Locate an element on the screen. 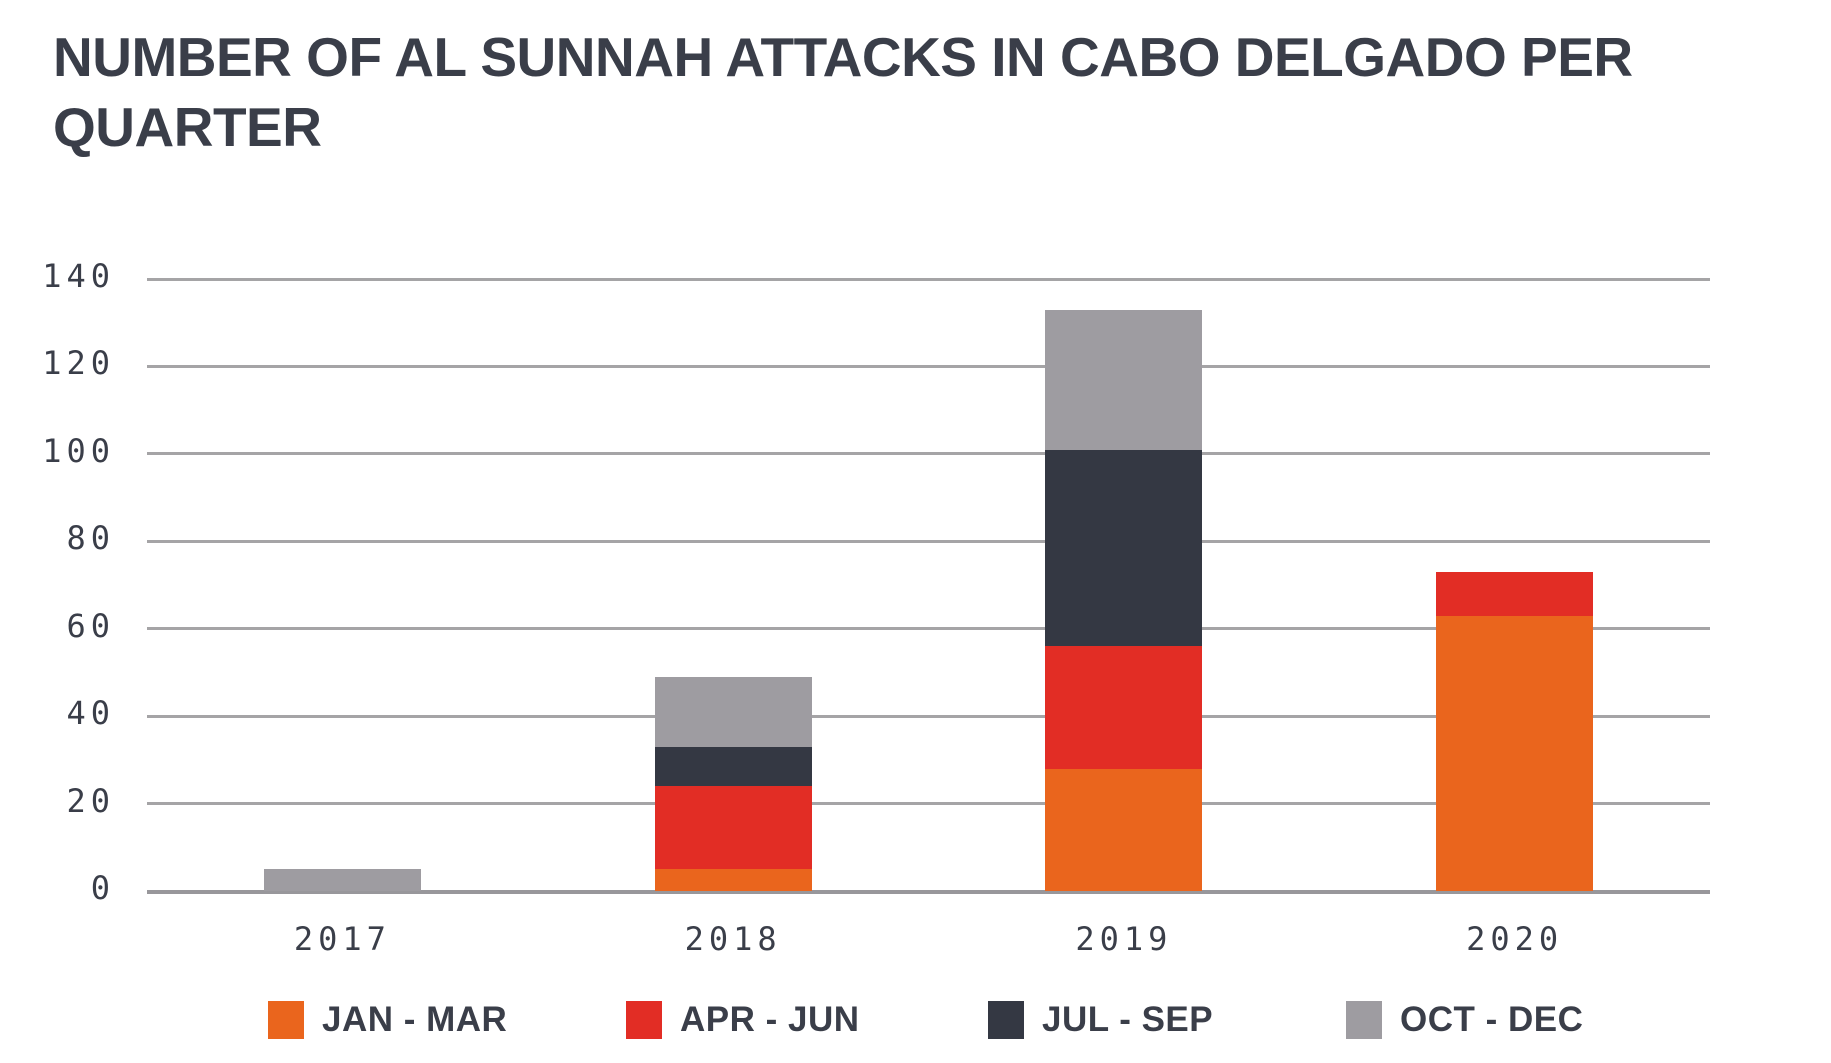 The width and height of the screenshot is (1831, 1063). x-tick-label-2020: 2020 is located at coordinates (1515, 939).